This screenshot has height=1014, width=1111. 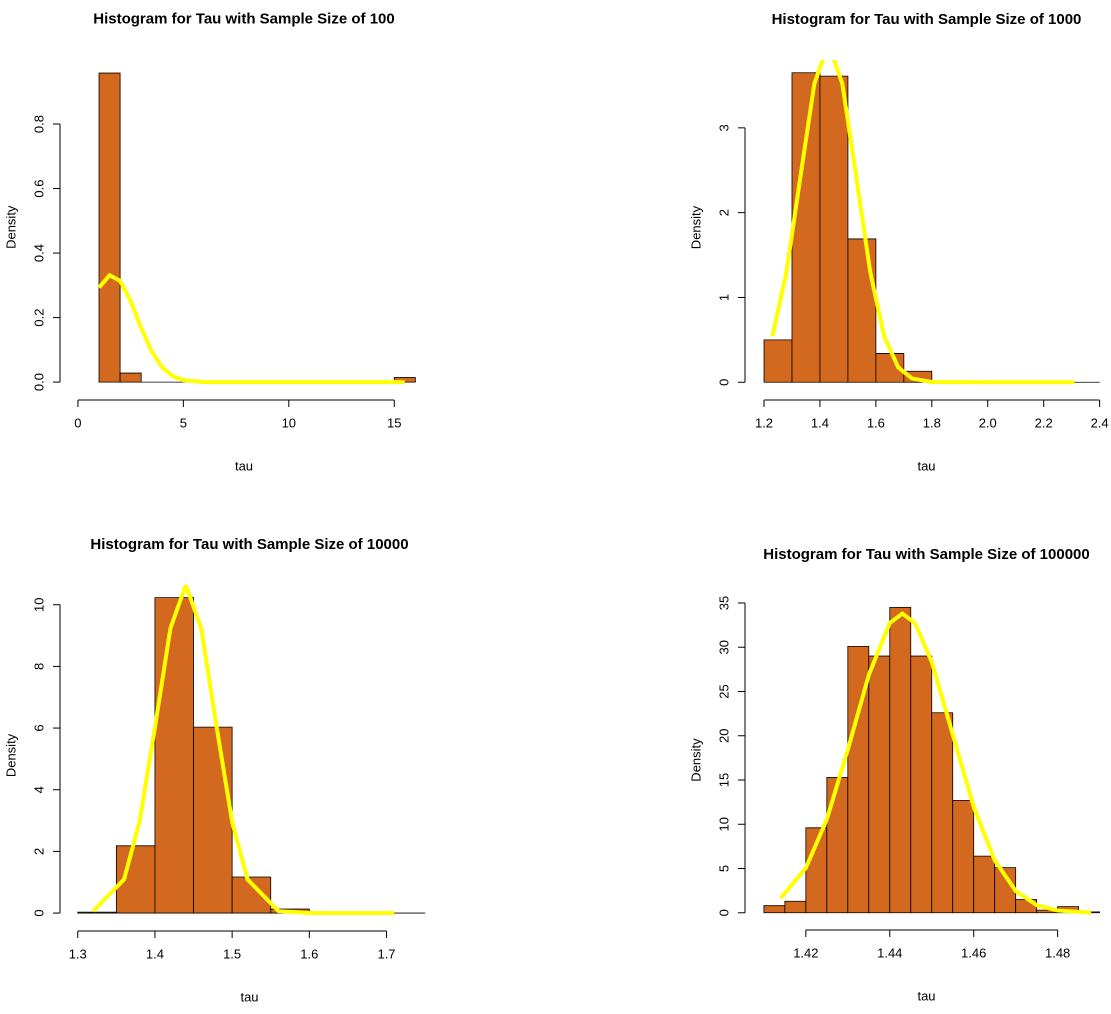 What do you see at coordinates (289, 422) in the screenshot?
I see `x-tick-label: 10` at bounding box center [289, 422].